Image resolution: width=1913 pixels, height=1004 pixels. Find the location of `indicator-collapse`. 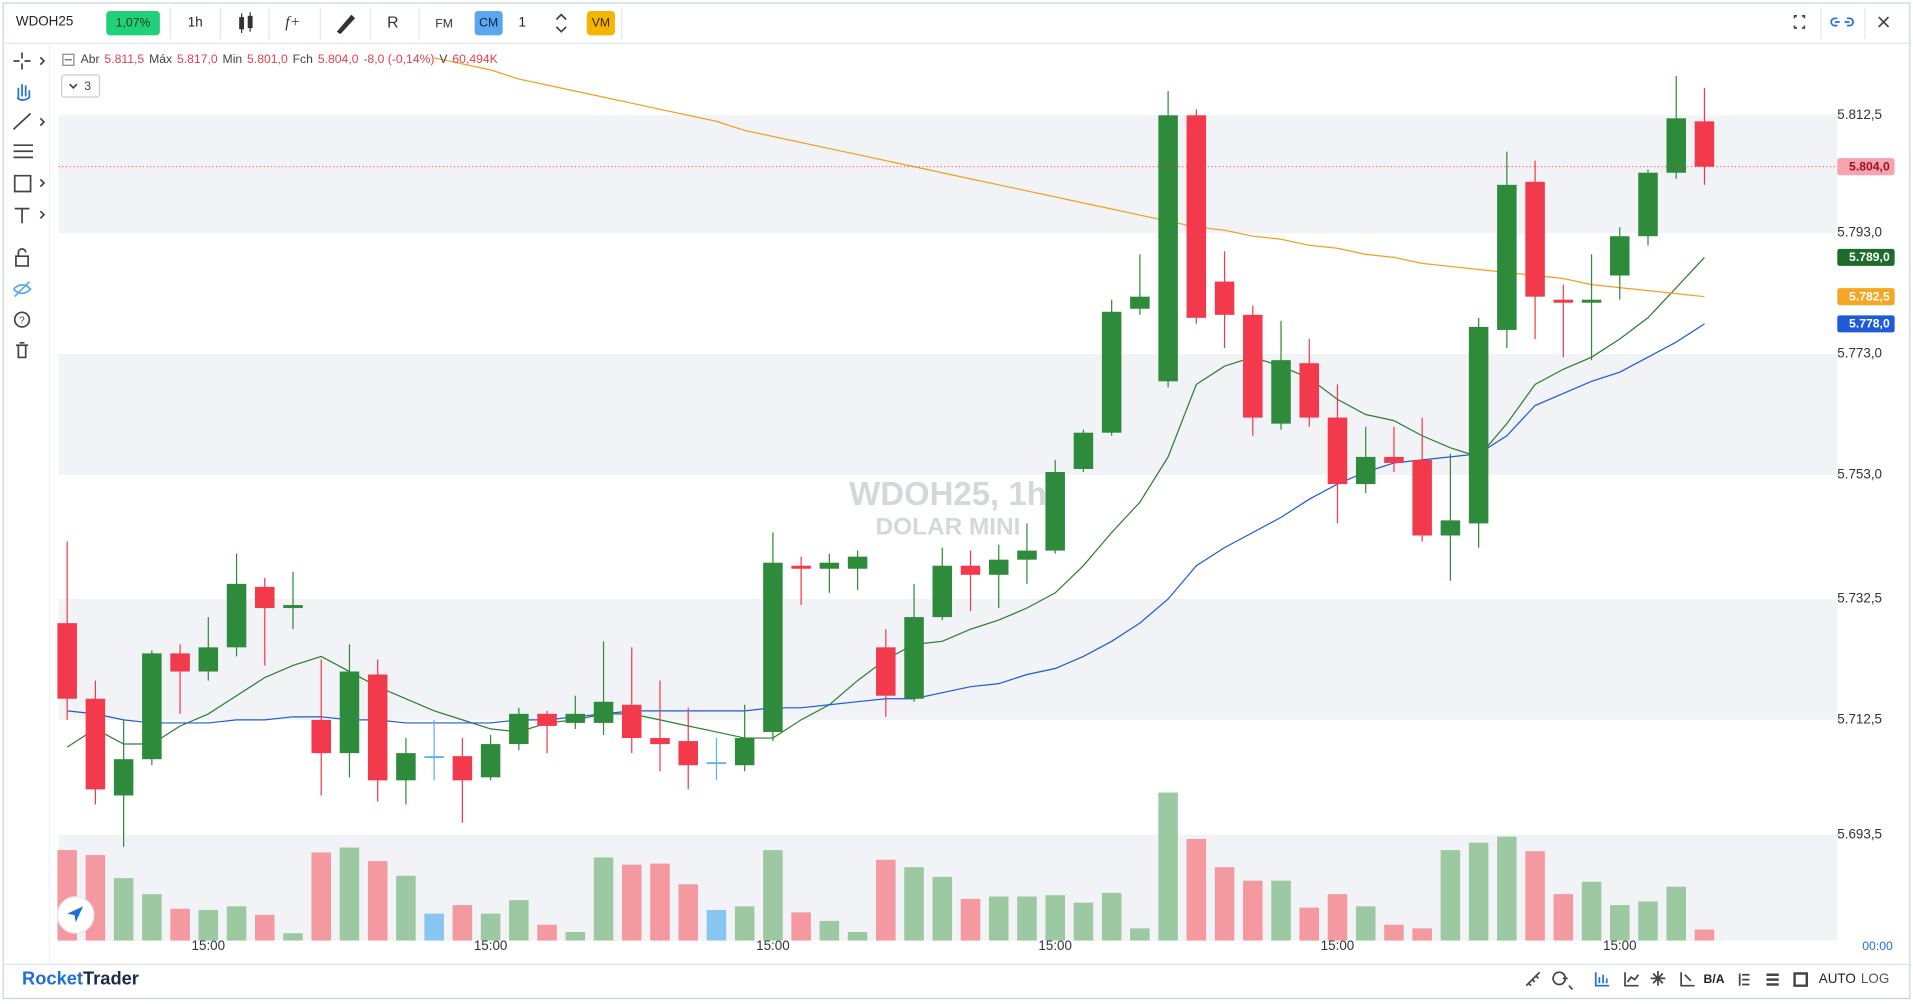

indicator-collapse is located at coordinates (81, 86).